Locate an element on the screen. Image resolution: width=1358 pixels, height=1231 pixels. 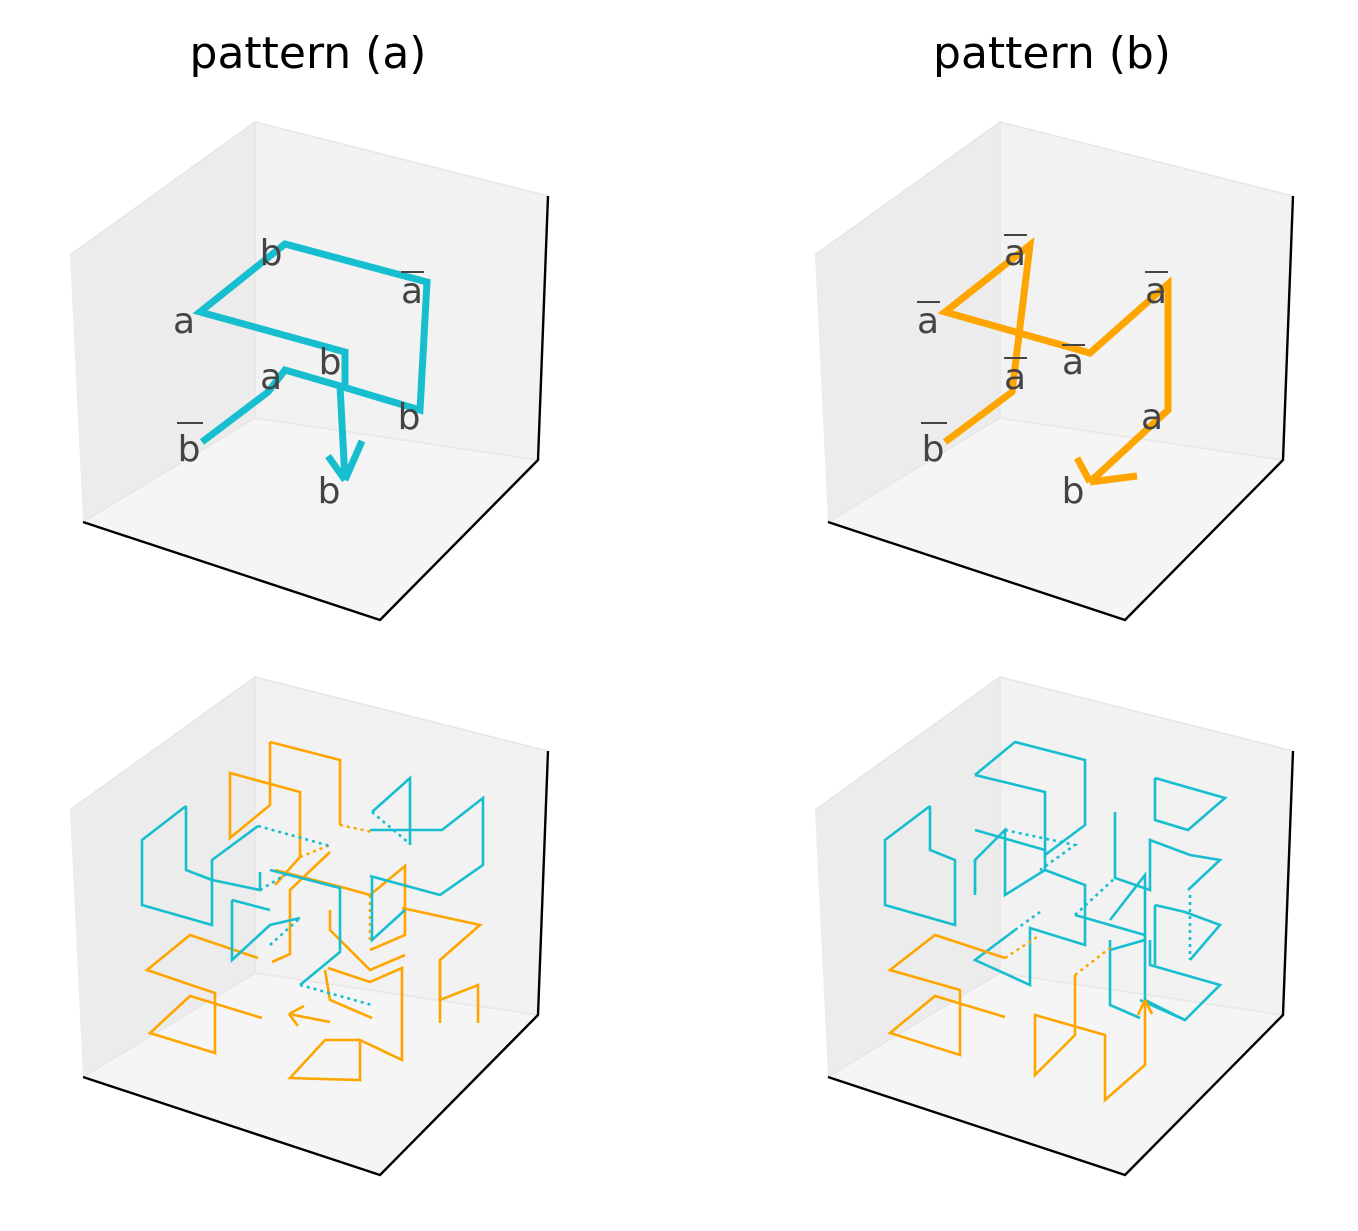
panel-d-curves is located at coordinates (1055, 921).